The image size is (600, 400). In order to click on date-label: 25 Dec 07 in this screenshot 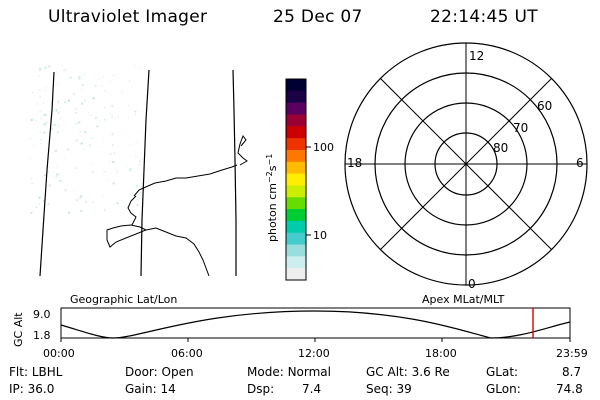, I will do `click(318, 17)`.